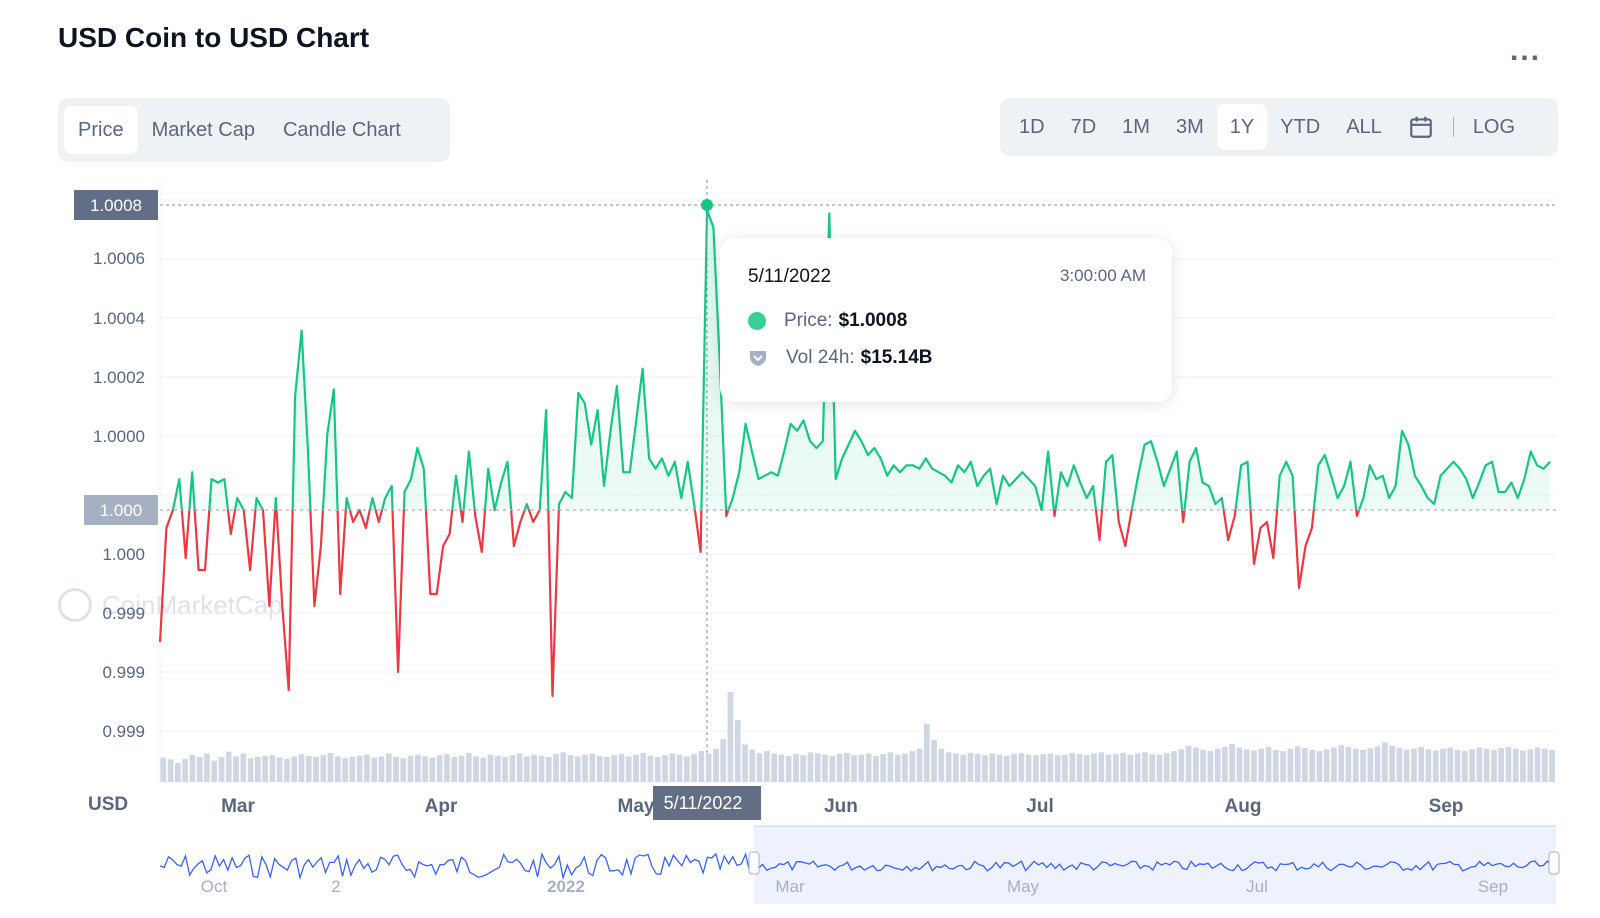 The image size is (1600, 918). I want to click on tooltip-volume-value: $15.14B, so click(896, 357).